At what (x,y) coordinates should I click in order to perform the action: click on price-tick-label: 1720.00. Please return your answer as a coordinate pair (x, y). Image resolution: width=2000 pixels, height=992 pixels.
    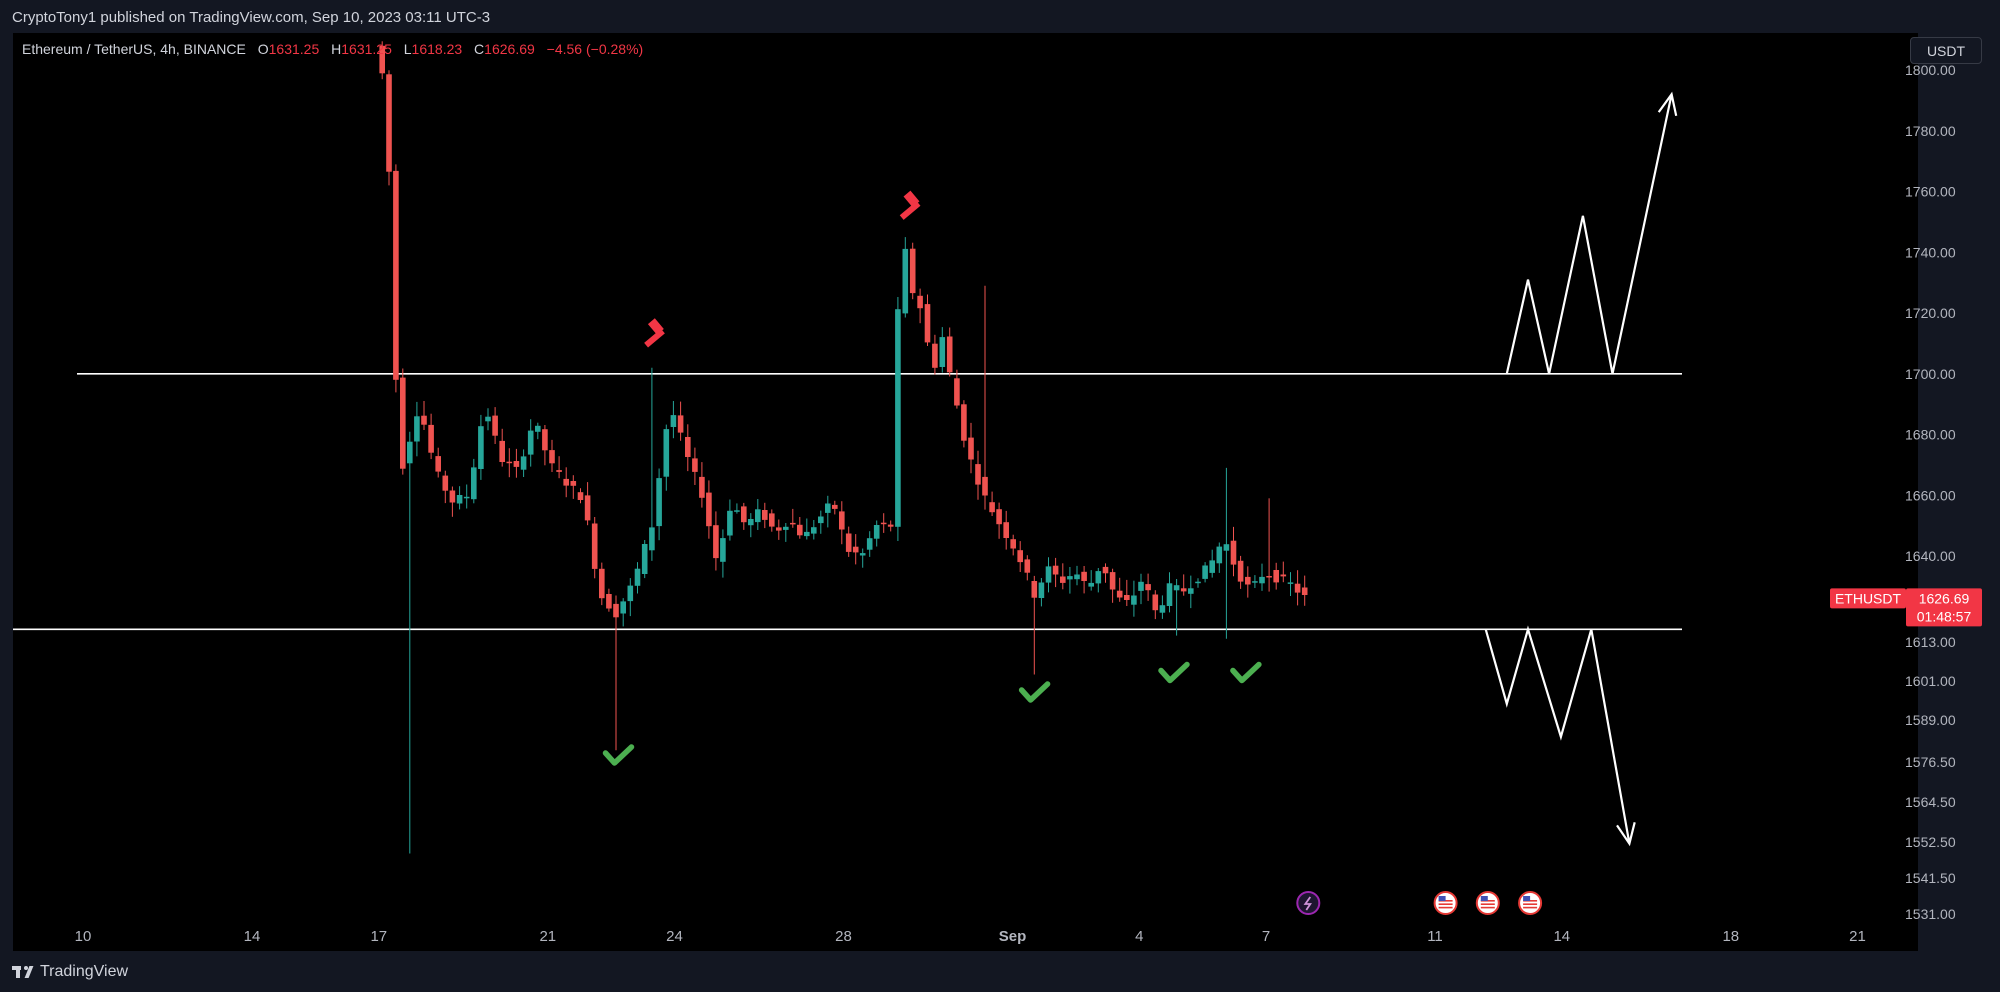
    Looking at the image, I should click on (1930, 313).